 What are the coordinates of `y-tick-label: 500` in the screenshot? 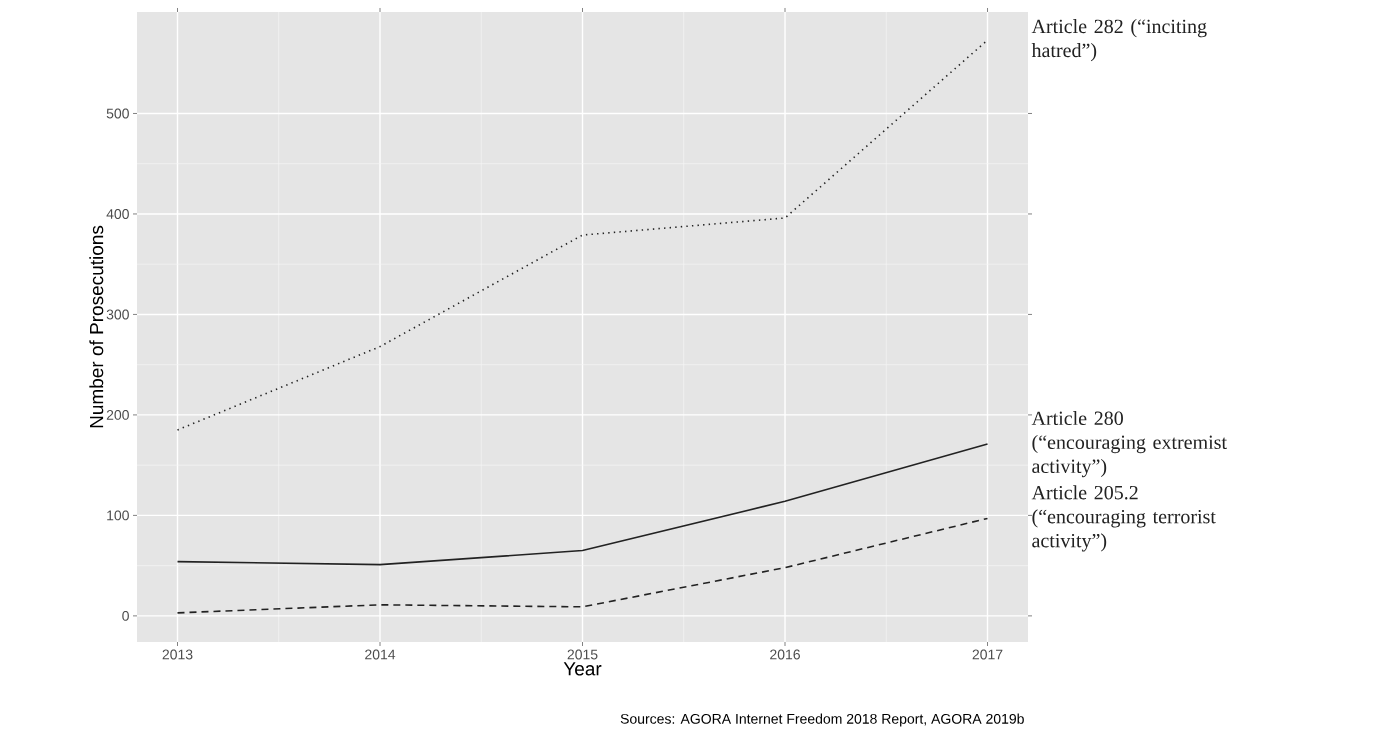 It's located at (117, 113).